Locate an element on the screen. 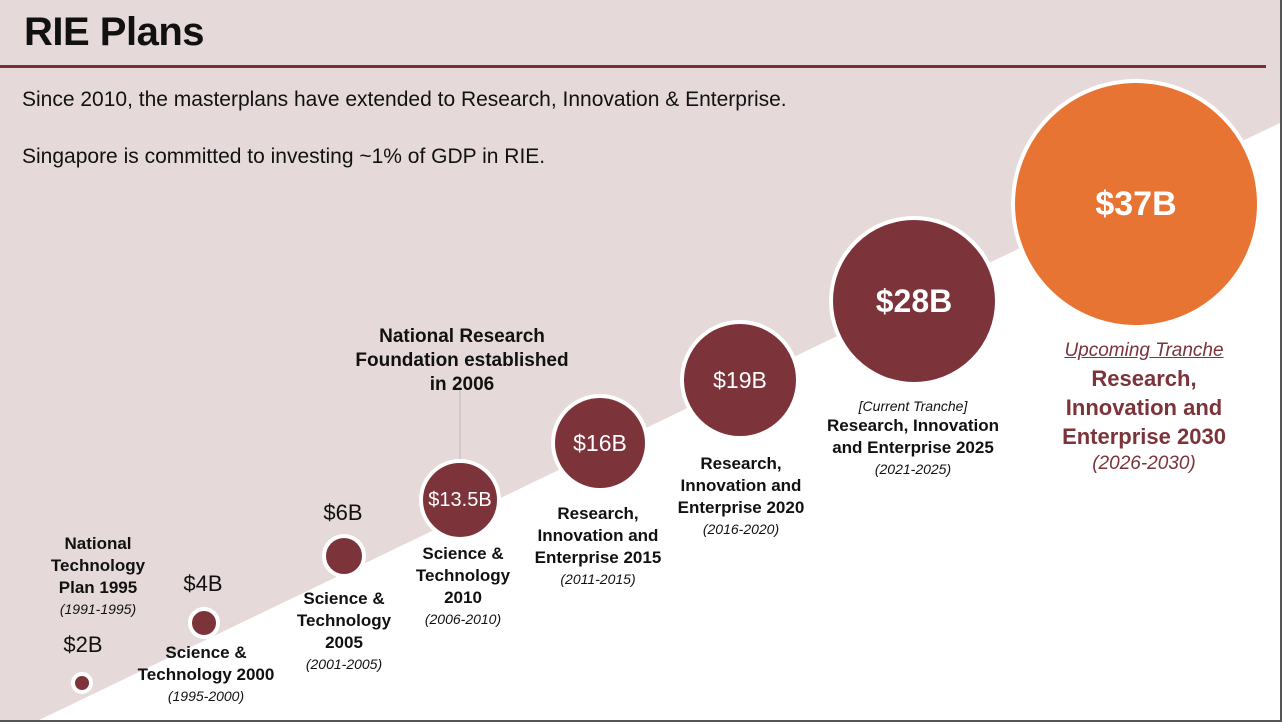  amount-2015: $16B is located at coordinates (600, 442).